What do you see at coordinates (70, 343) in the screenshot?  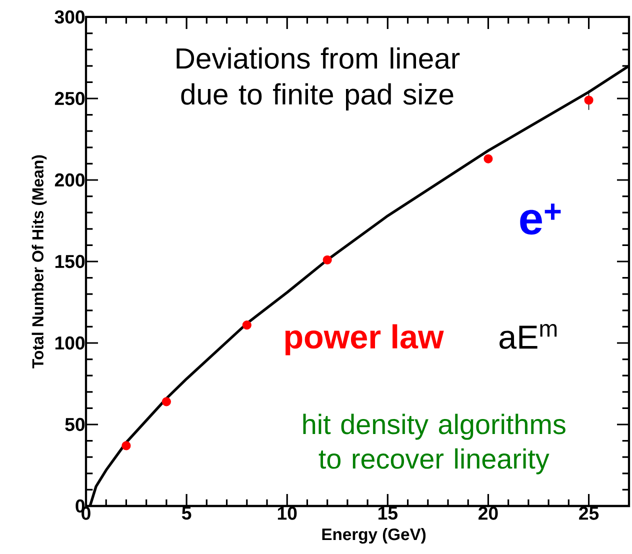 I see `y-tick-label: 100` at bounding box center [70, 343].